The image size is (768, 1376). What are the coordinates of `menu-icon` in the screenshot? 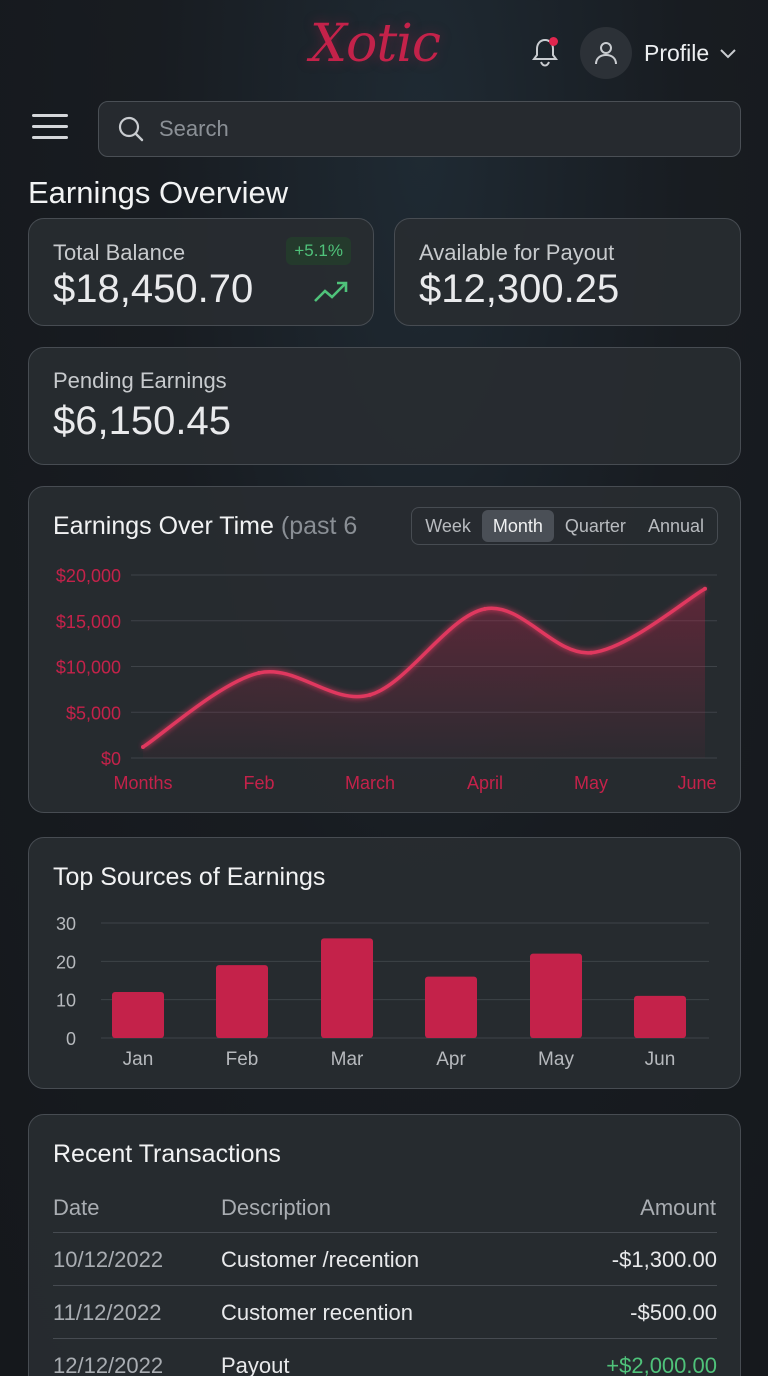 It's located at (50, 129).